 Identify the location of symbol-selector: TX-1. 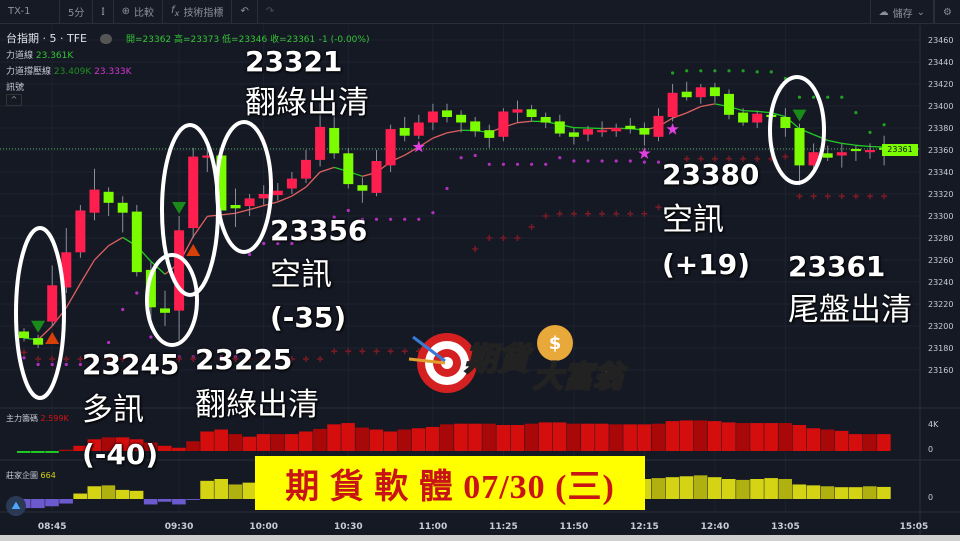
(30, 12).